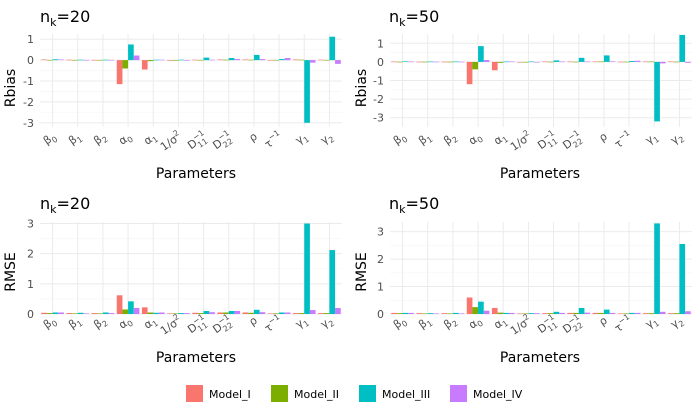 The image size is (700, 415). I want to click on bar-model-ii-alpha0, so click(475, 65).